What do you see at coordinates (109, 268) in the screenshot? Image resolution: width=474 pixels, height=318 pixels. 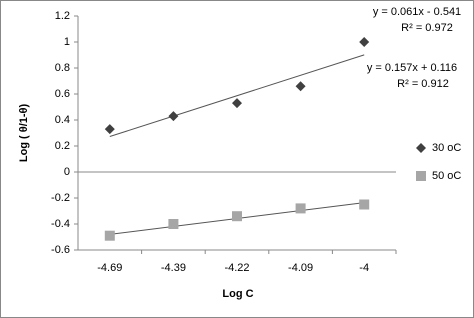 I see `x-tick-label: -4.69` at bounding box center [109, 268].